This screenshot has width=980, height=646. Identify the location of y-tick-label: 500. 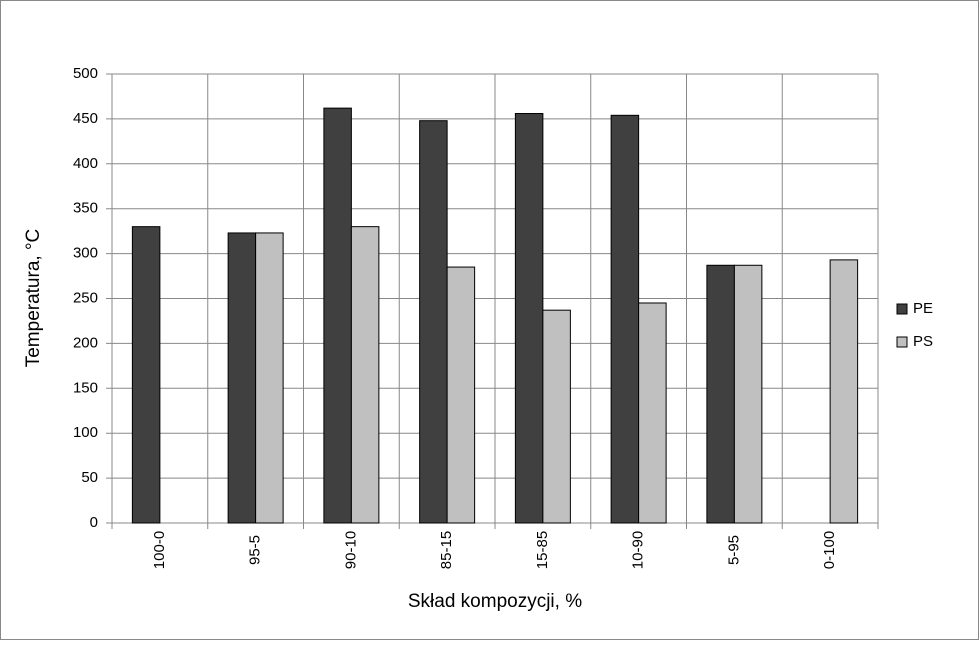
(85, 73).